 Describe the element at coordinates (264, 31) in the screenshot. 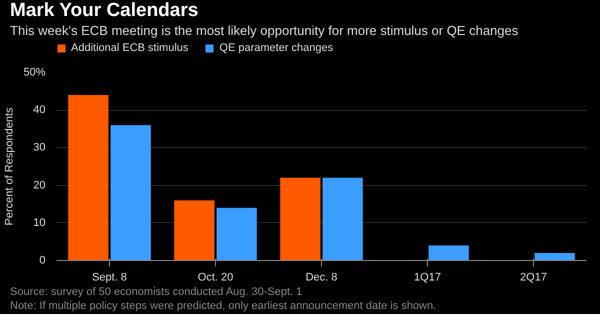

I see `chart-subtitle: This week's ECB meeting is the most likely opportunity for more stimulus or QE changes` at that location.